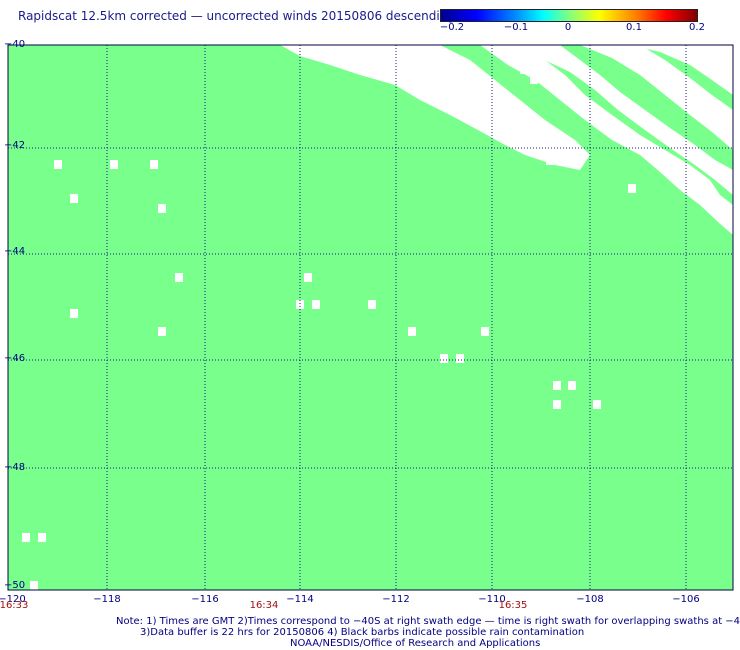  Describe the element at coordinates (452, 27) in the screenshot. I see `colorbar-tick: −0.2` at that location.